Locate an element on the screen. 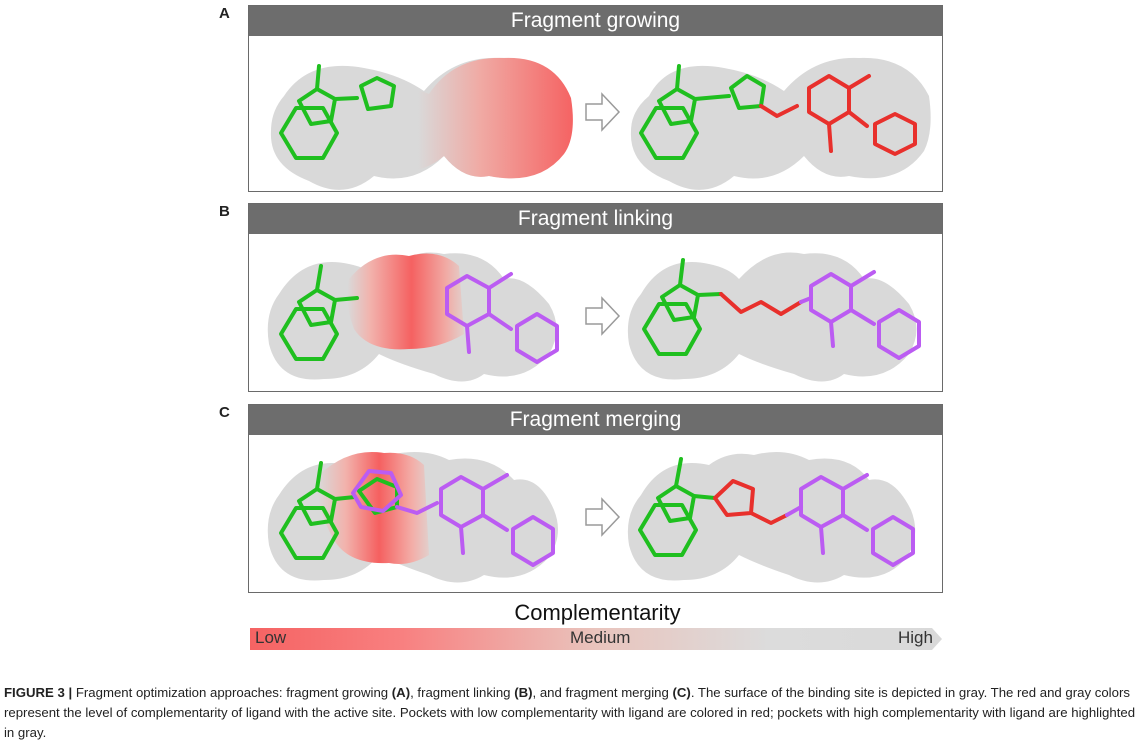  grown-red-fragment is located at coordinates (838, 115).